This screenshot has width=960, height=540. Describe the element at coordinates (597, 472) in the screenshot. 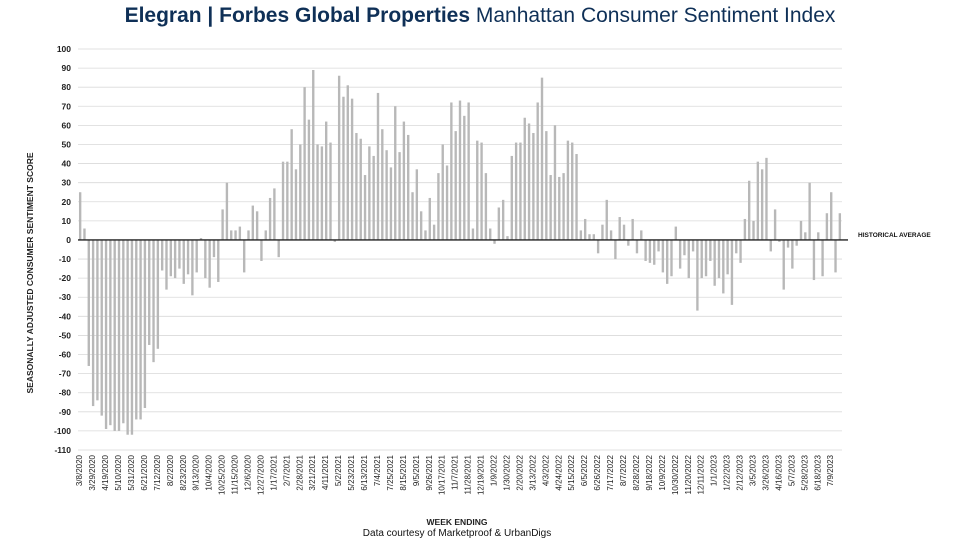

I see `x-tick-label: 6/26/2022` at that location.